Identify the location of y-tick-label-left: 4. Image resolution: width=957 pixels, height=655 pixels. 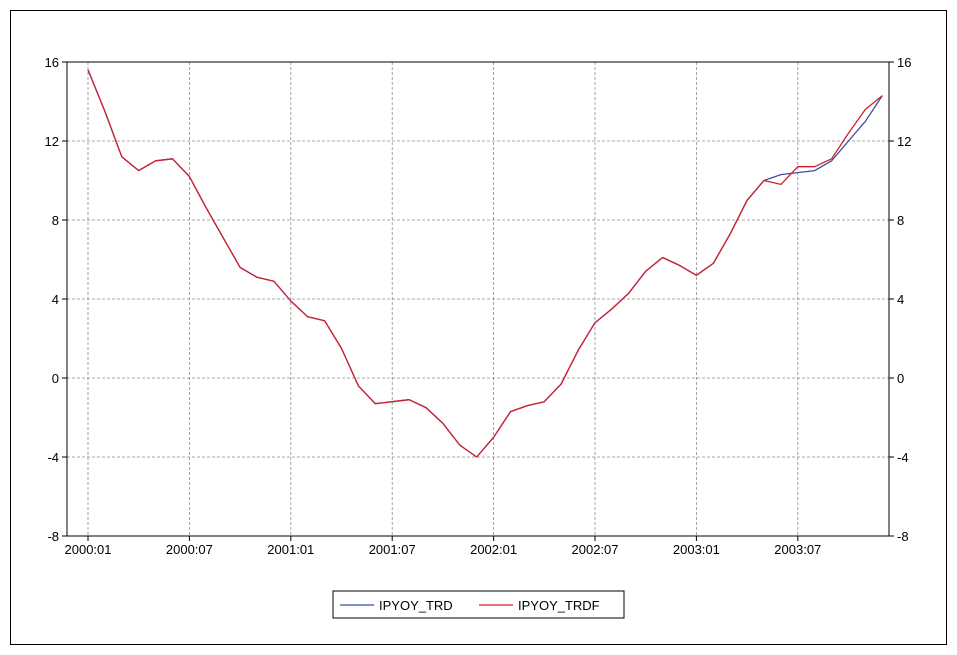
(55, 299).